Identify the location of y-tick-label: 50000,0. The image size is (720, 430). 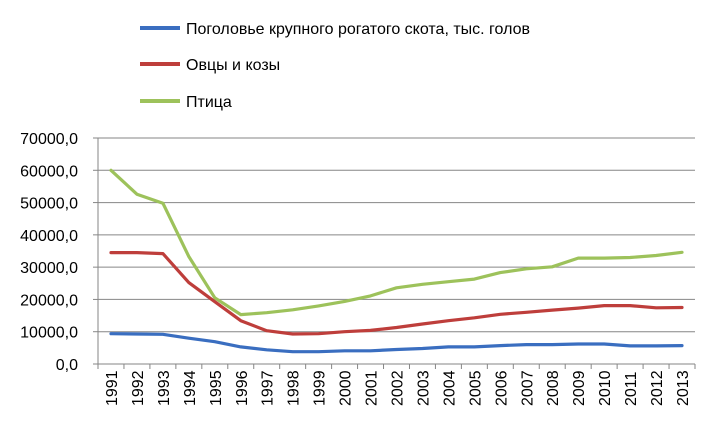
(49, 204).